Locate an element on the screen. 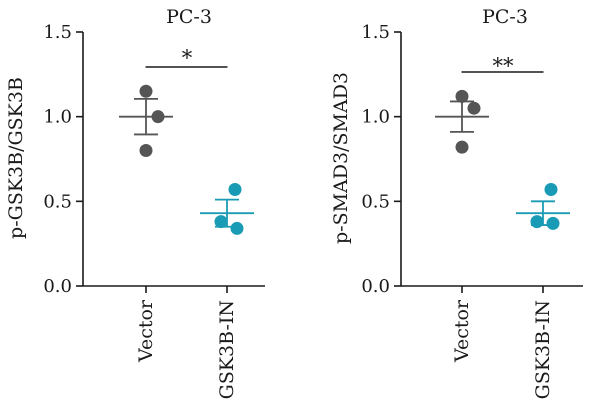  significance-label: * is located at coordinates (187, 58).